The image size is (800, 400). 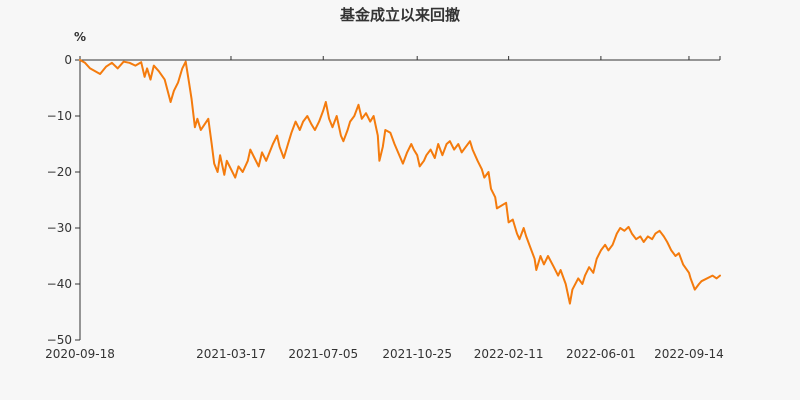 What do you see at coordinates (231, 354) in the screenshot?
I see `x-tick-label: 2021-03-17` at bounding box center [231, 354].